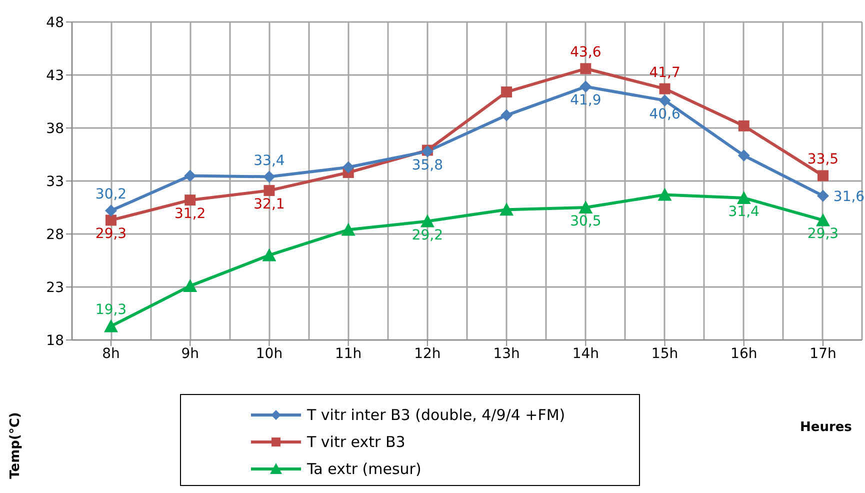 The height and width of the screenshot is (493, 865). Describe the element at coordinates (586, 100) in the screenshot. I see `data-label: 41,9` at that location.